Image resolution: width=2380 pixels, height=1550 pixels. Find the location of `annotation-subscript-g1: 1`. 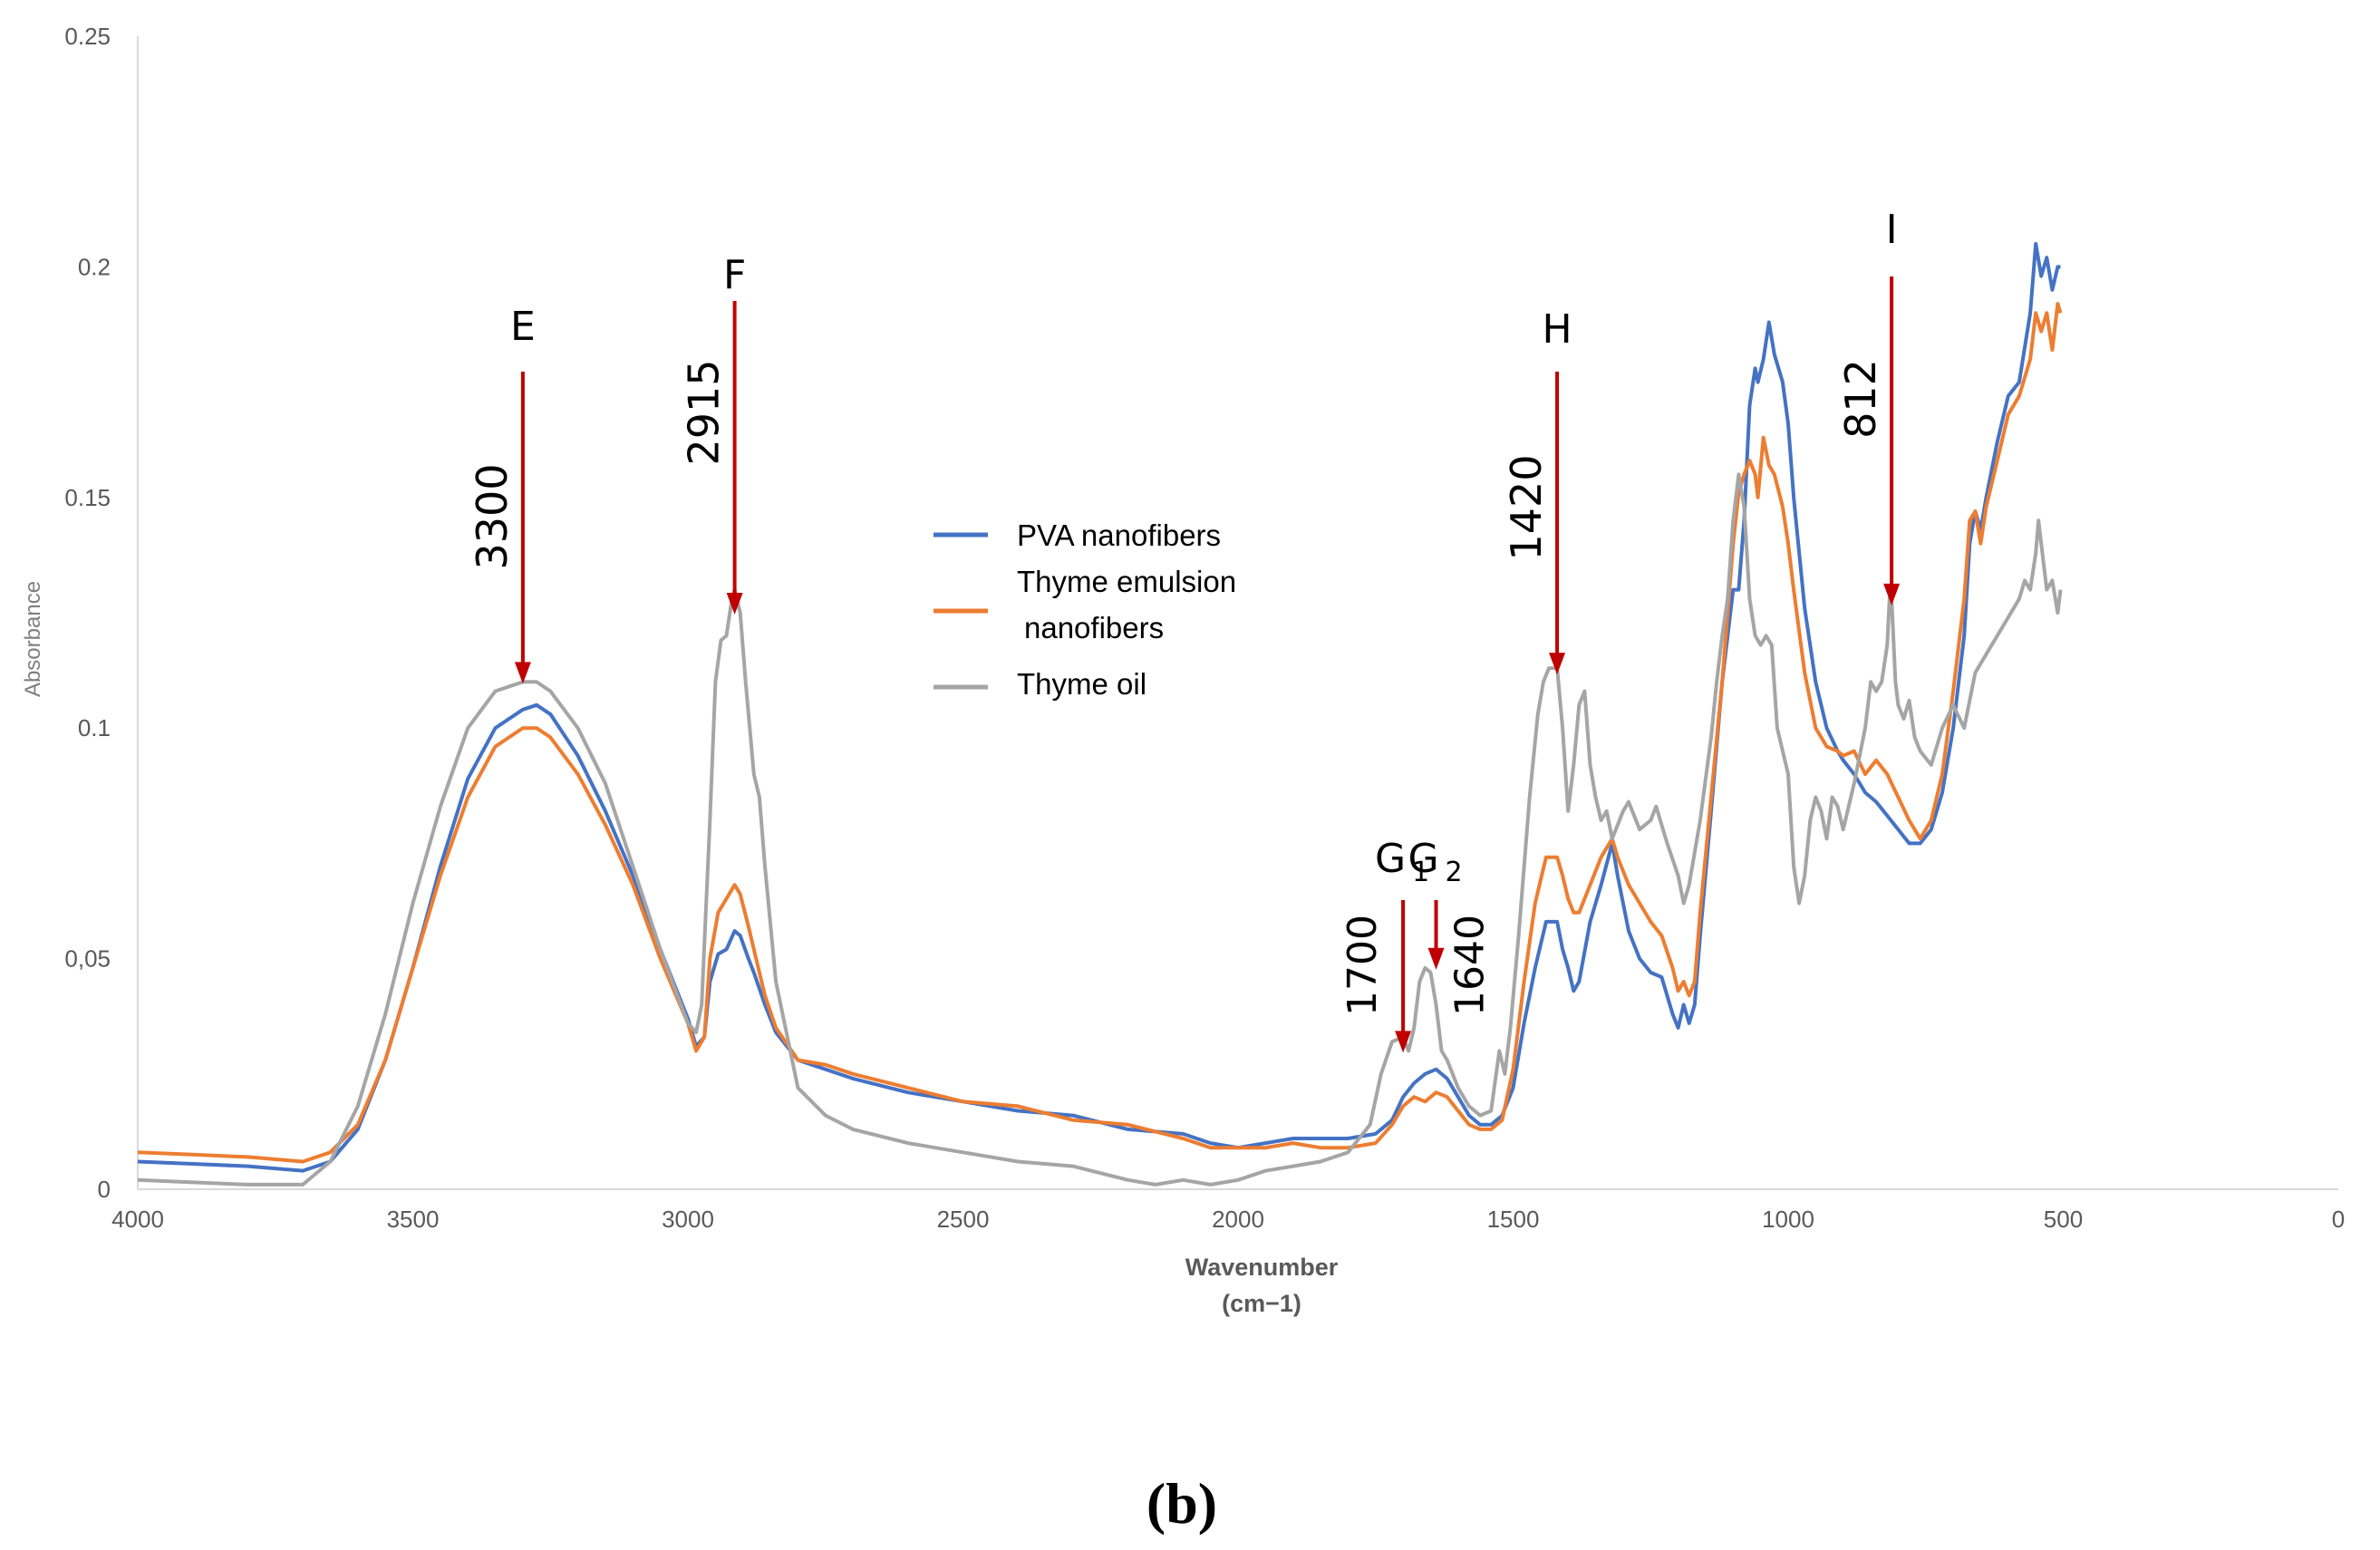

annotation-subscript-g1: 1 is located at coordinates (1420, 872).